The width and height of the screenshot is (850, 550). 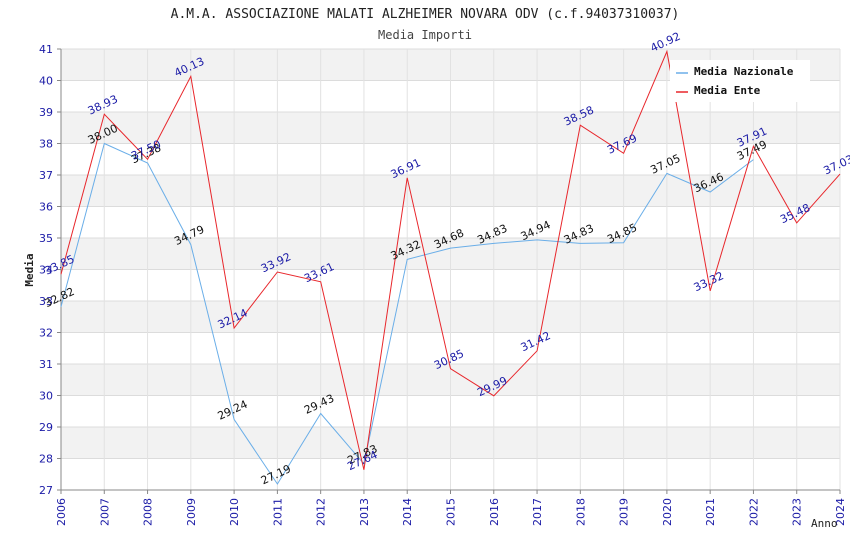 I want to click on data-label-ente: 33.85, so click(x=59, y=264).